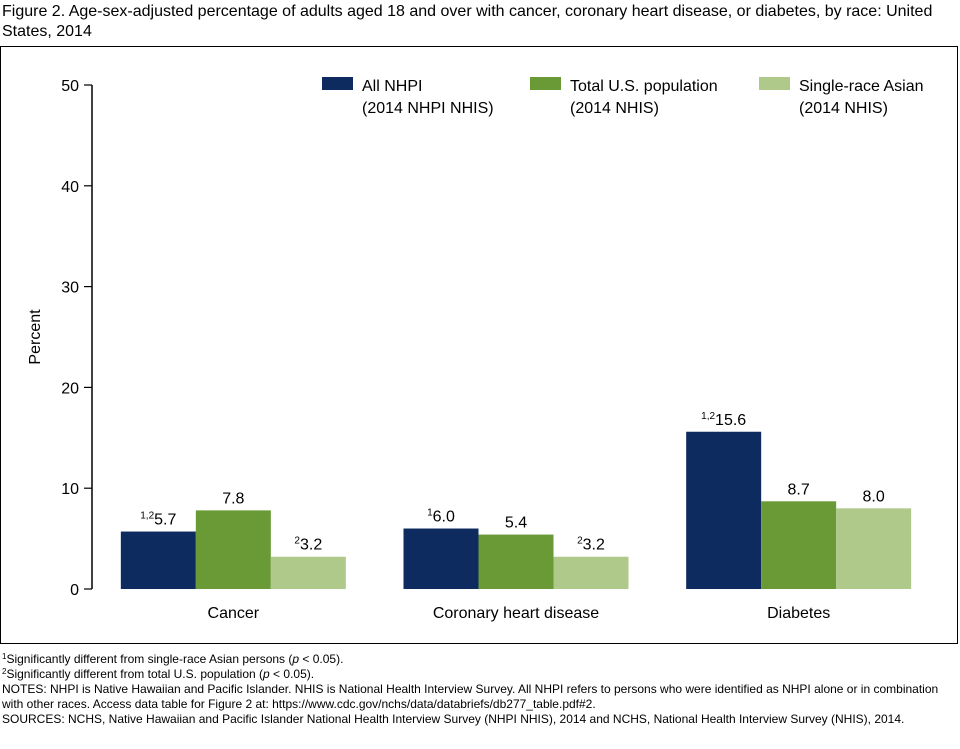 Image resolution: width=960 pixels, height=749 pixels. What do you see at coordinates (234, 613) in the screenshot?
I see `category-label: Cancer` at bounding box center [234, 613].